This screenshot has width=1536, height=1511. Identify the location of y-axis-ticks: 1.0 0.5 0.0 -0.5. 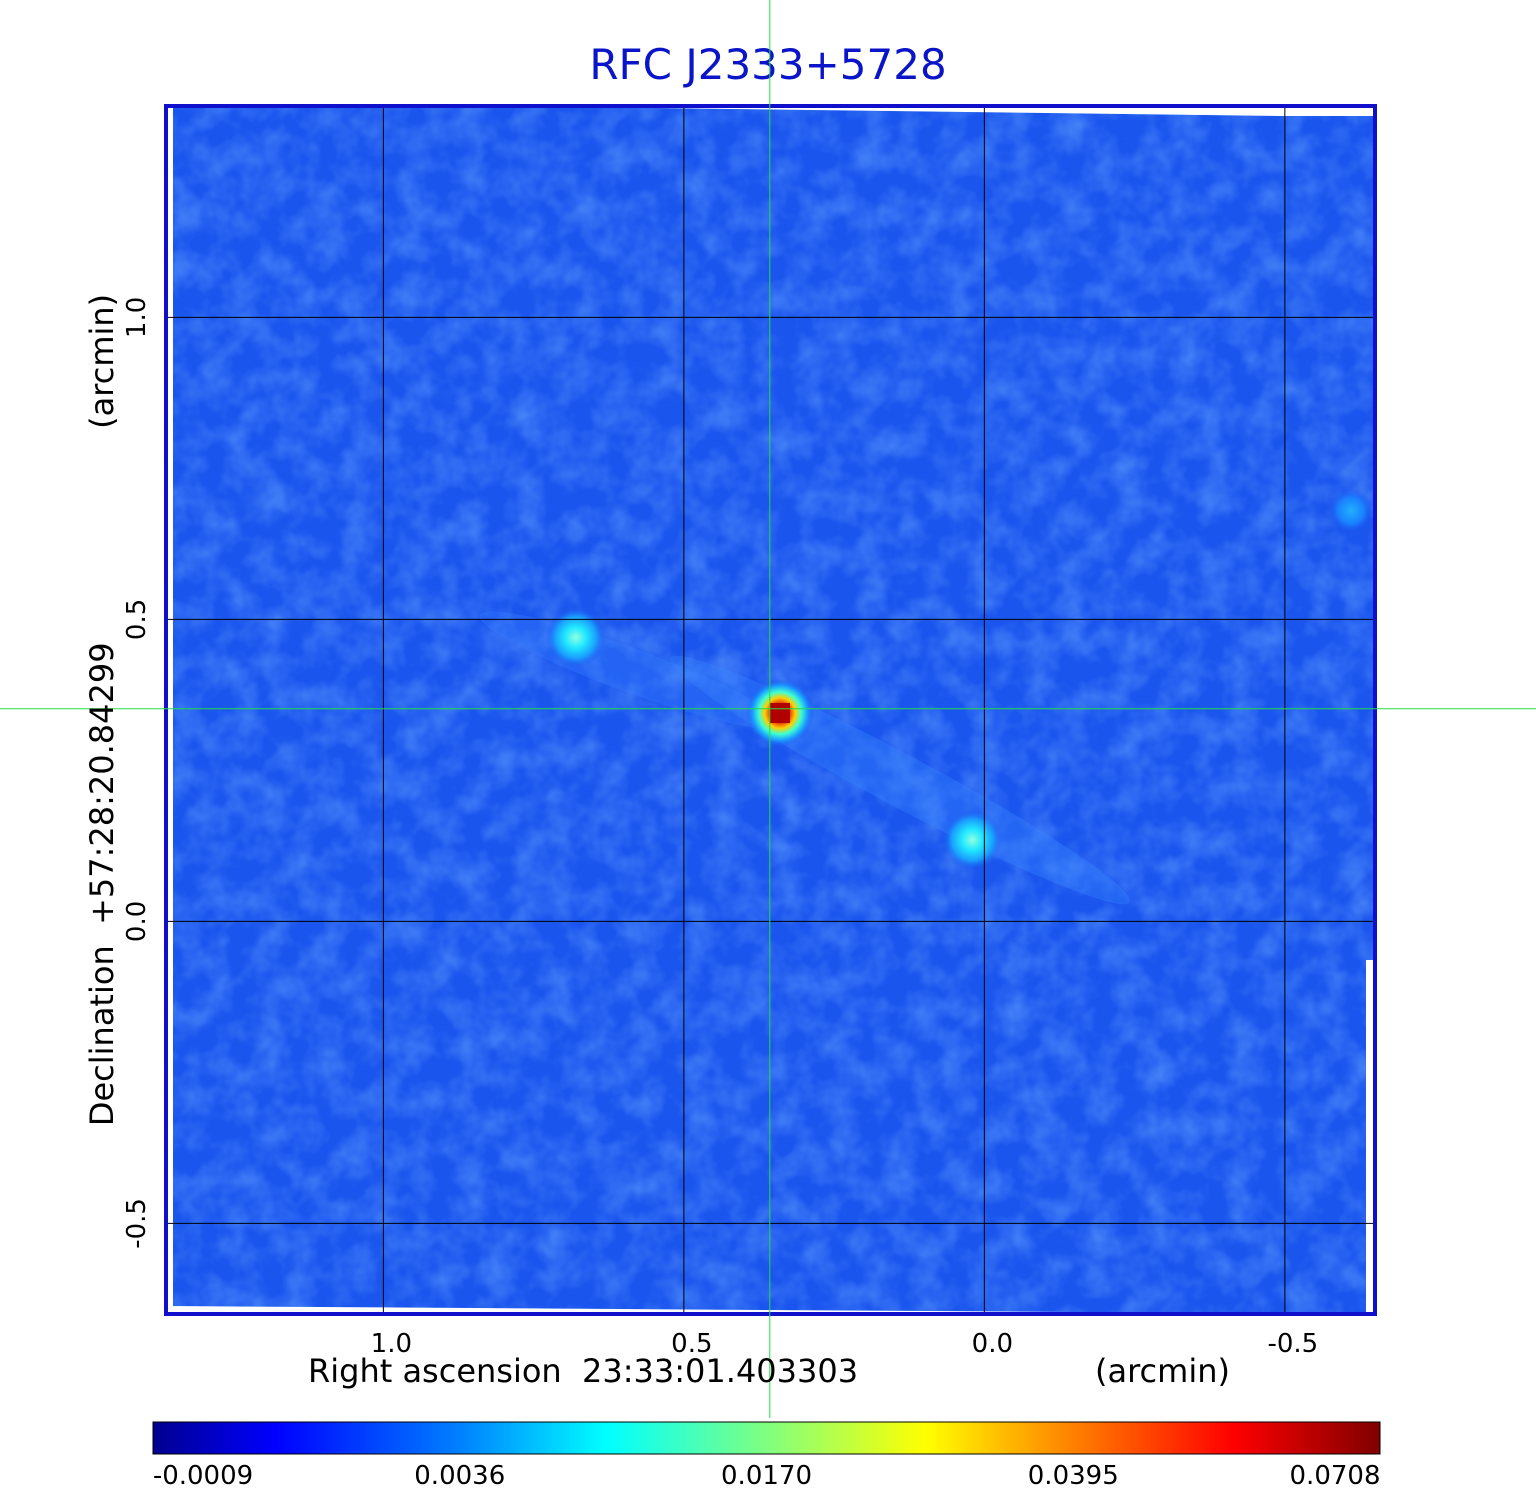
(137, 773).